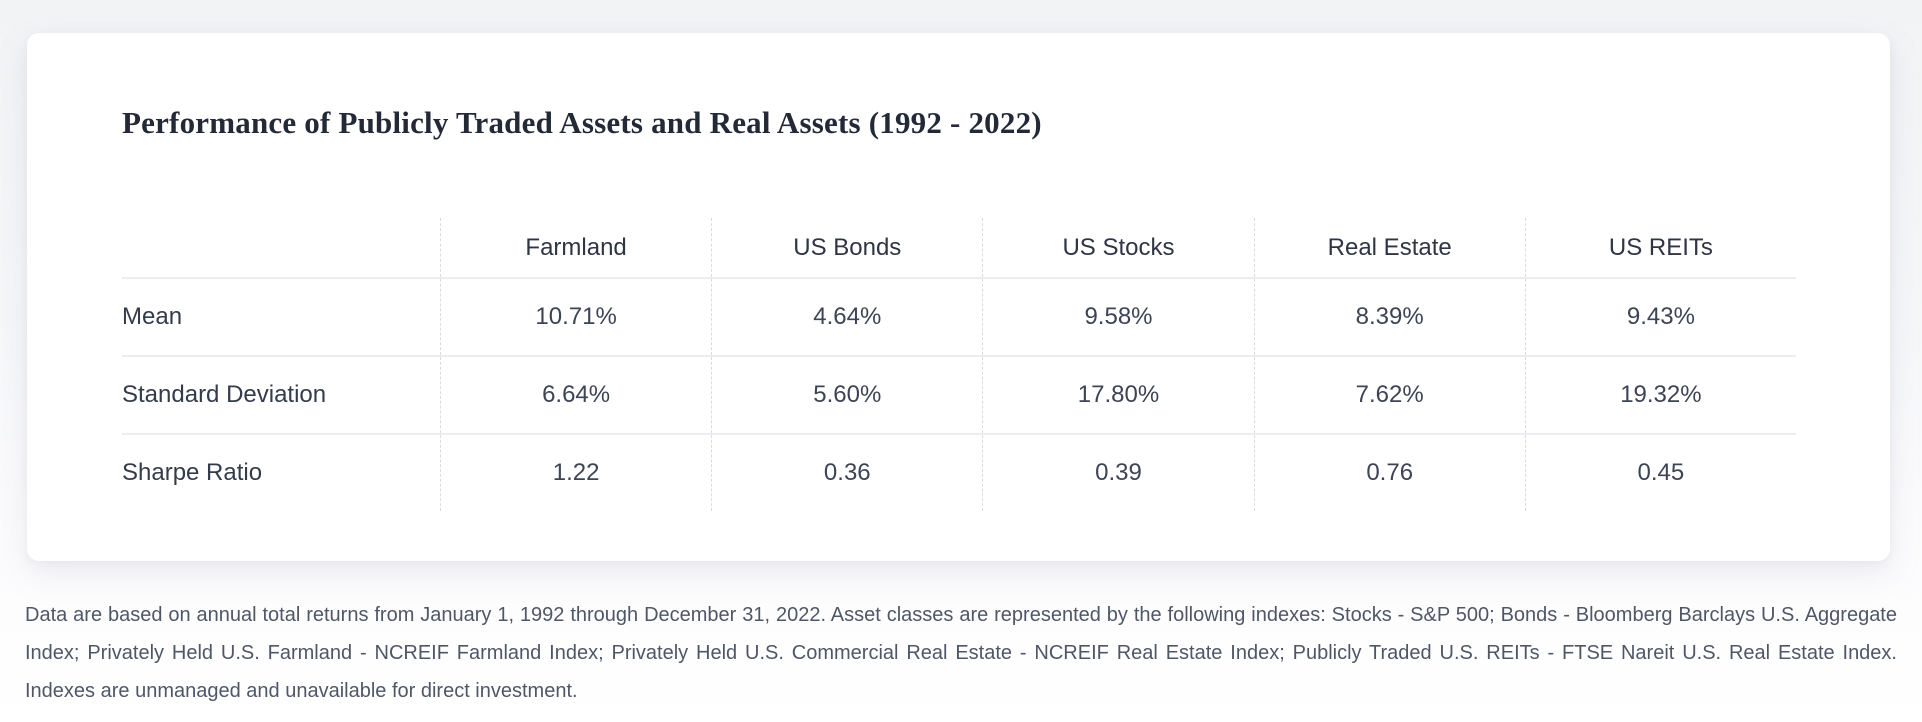 Image resolution: width=1922 pixels, height=722 pixels. I want to click on table-row-sharpe-ratio: Sharpe Ratio 1.22 0.36 0.39 0.76 0.45, so click(959, 472).